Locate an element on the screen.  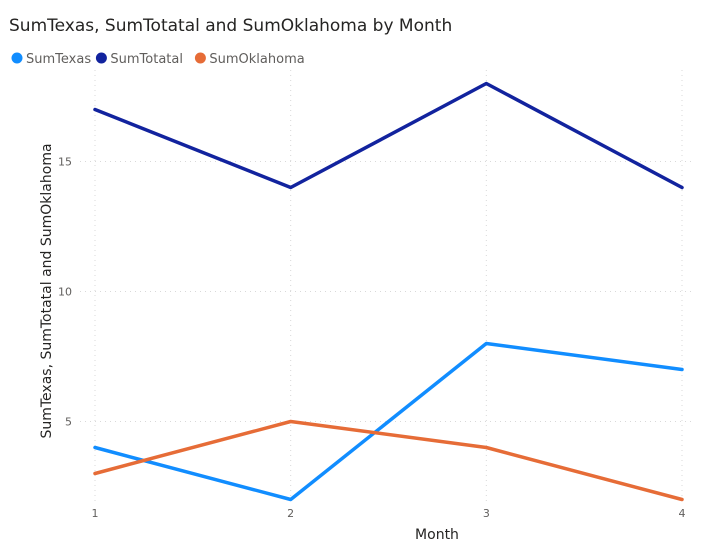
legend-item: SumTexas is located at coordinates (51, 59).